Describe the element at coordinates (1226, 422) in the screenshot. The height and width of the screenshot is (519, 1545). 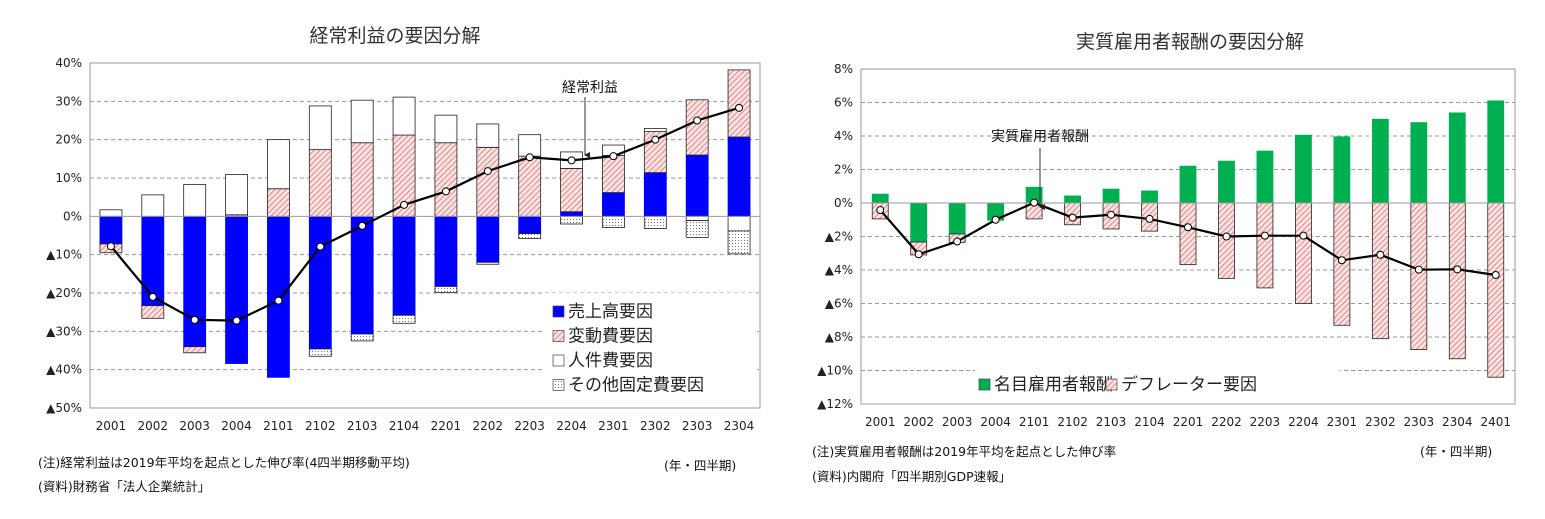
I see `x-tick-label: 2202` at that location.